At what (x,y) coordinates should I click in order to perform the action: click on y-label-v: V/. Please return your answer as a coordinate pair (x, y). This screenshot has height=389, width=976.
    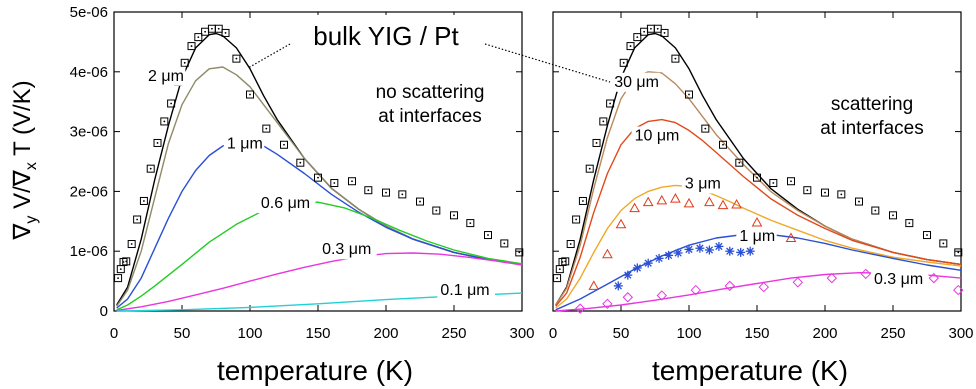
    Looking at the image, I should click on (22, 201).